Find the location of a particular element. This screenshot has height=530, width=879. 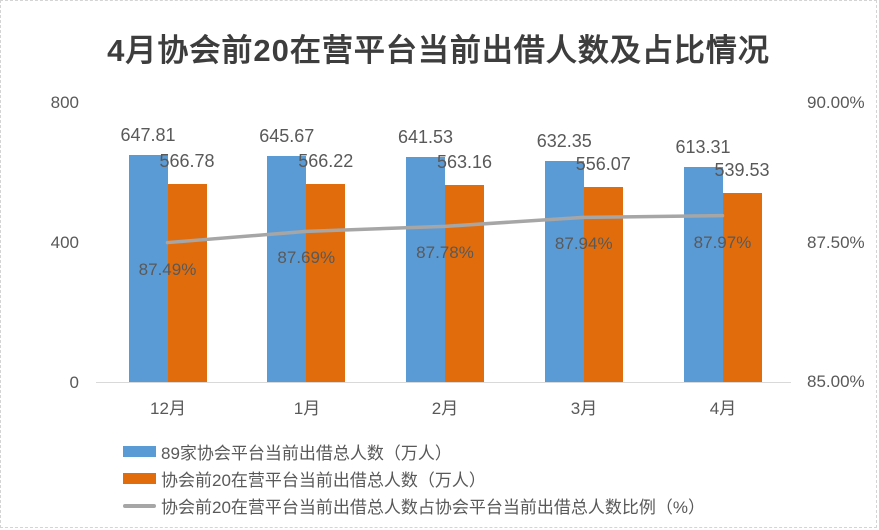

x-category-label: 1月 is located at coordinates (307, 408).